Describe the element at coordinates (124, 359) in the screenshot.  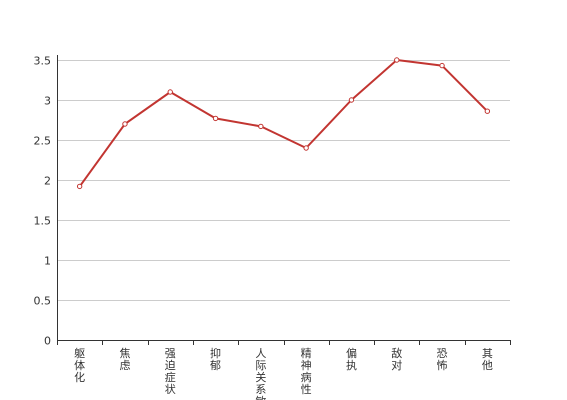
I see `x-category-label: 焦虑` at that location.